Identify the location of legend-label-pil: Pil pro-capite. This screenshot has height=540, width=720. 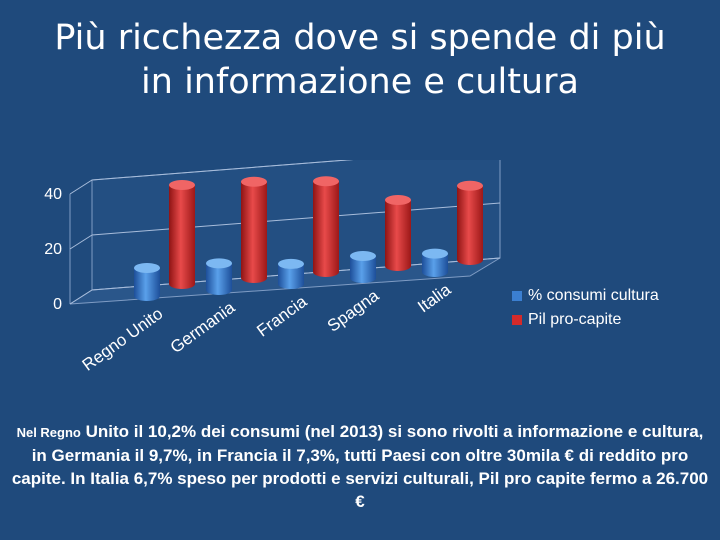
(575, 319).